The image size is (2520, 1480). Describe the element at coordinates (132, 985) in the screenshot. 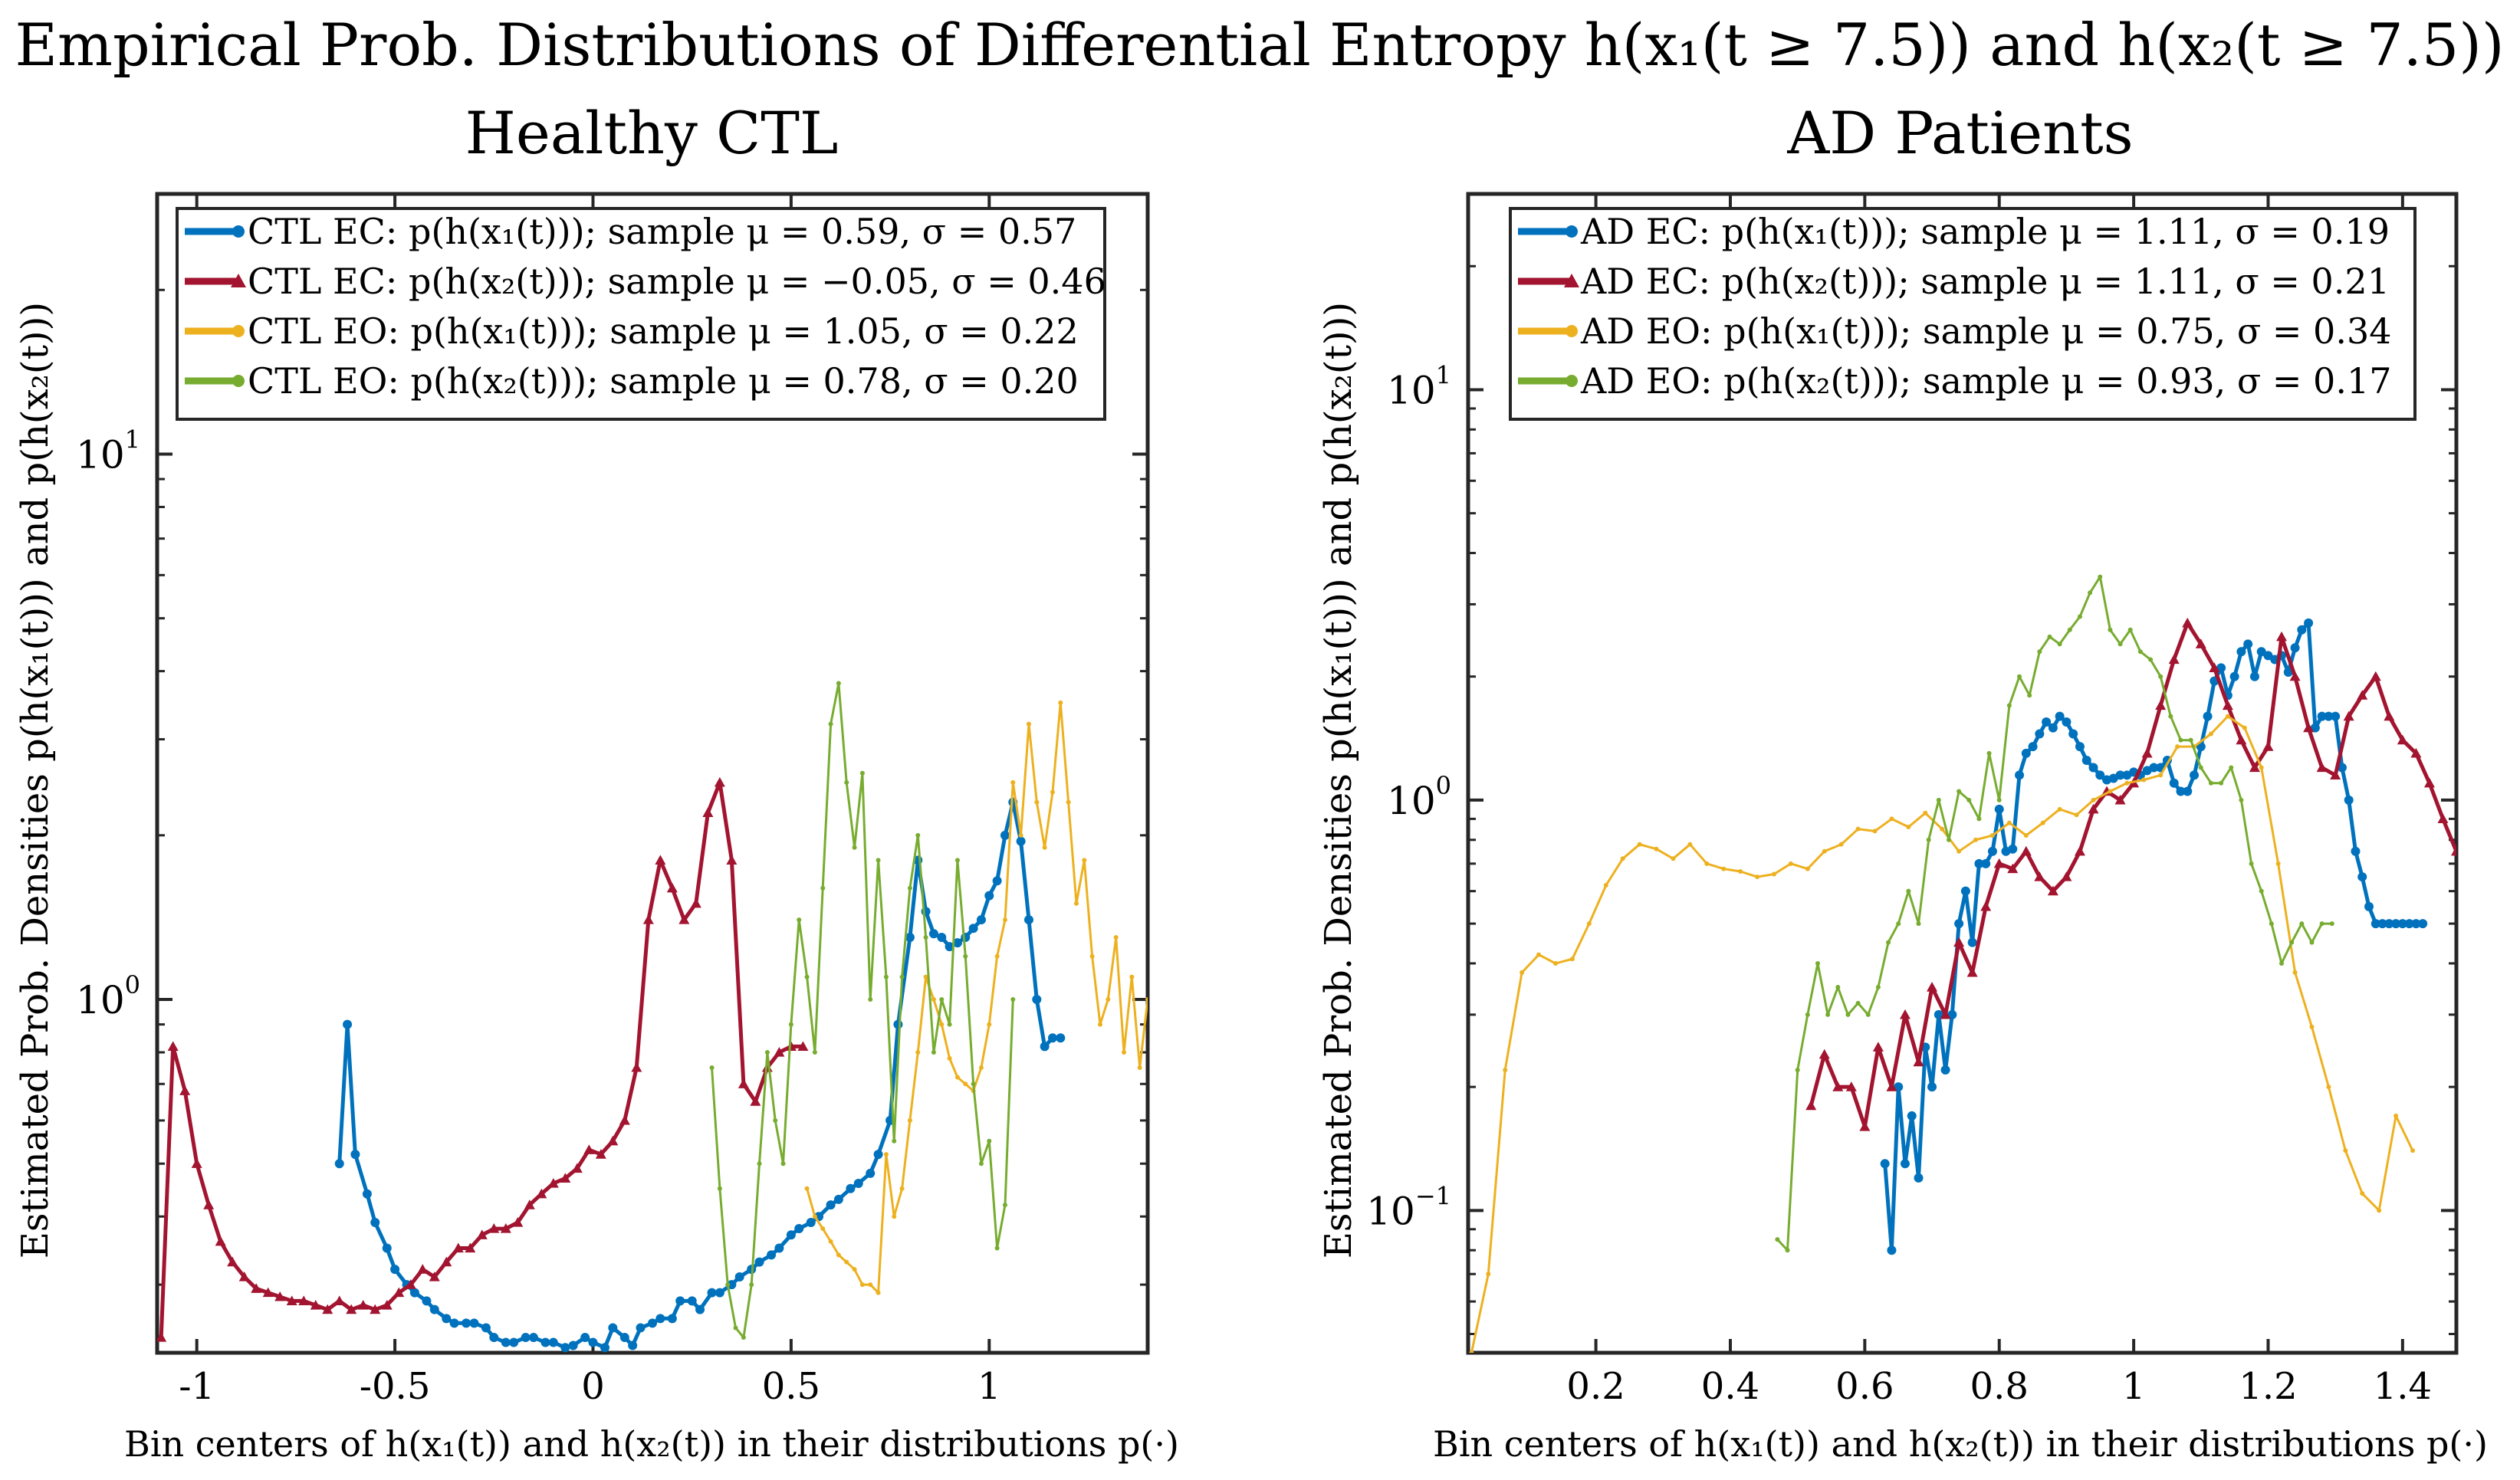

I see `y-tick-exponent: 0` at that location.